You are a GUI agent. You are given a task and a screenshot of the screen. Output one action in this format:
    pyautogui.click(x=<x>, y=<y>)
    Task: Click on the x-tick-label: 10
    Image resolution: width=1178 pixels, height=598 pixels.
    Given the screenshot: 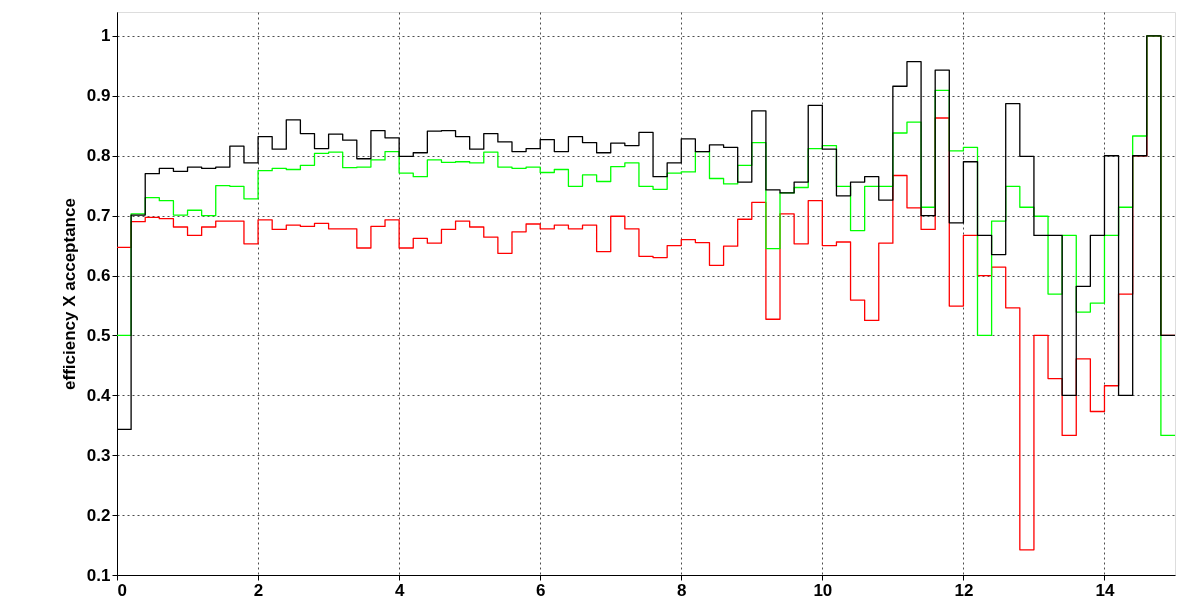 What is the action you would take?
    pyautogui.click(x=823, y=589)
    